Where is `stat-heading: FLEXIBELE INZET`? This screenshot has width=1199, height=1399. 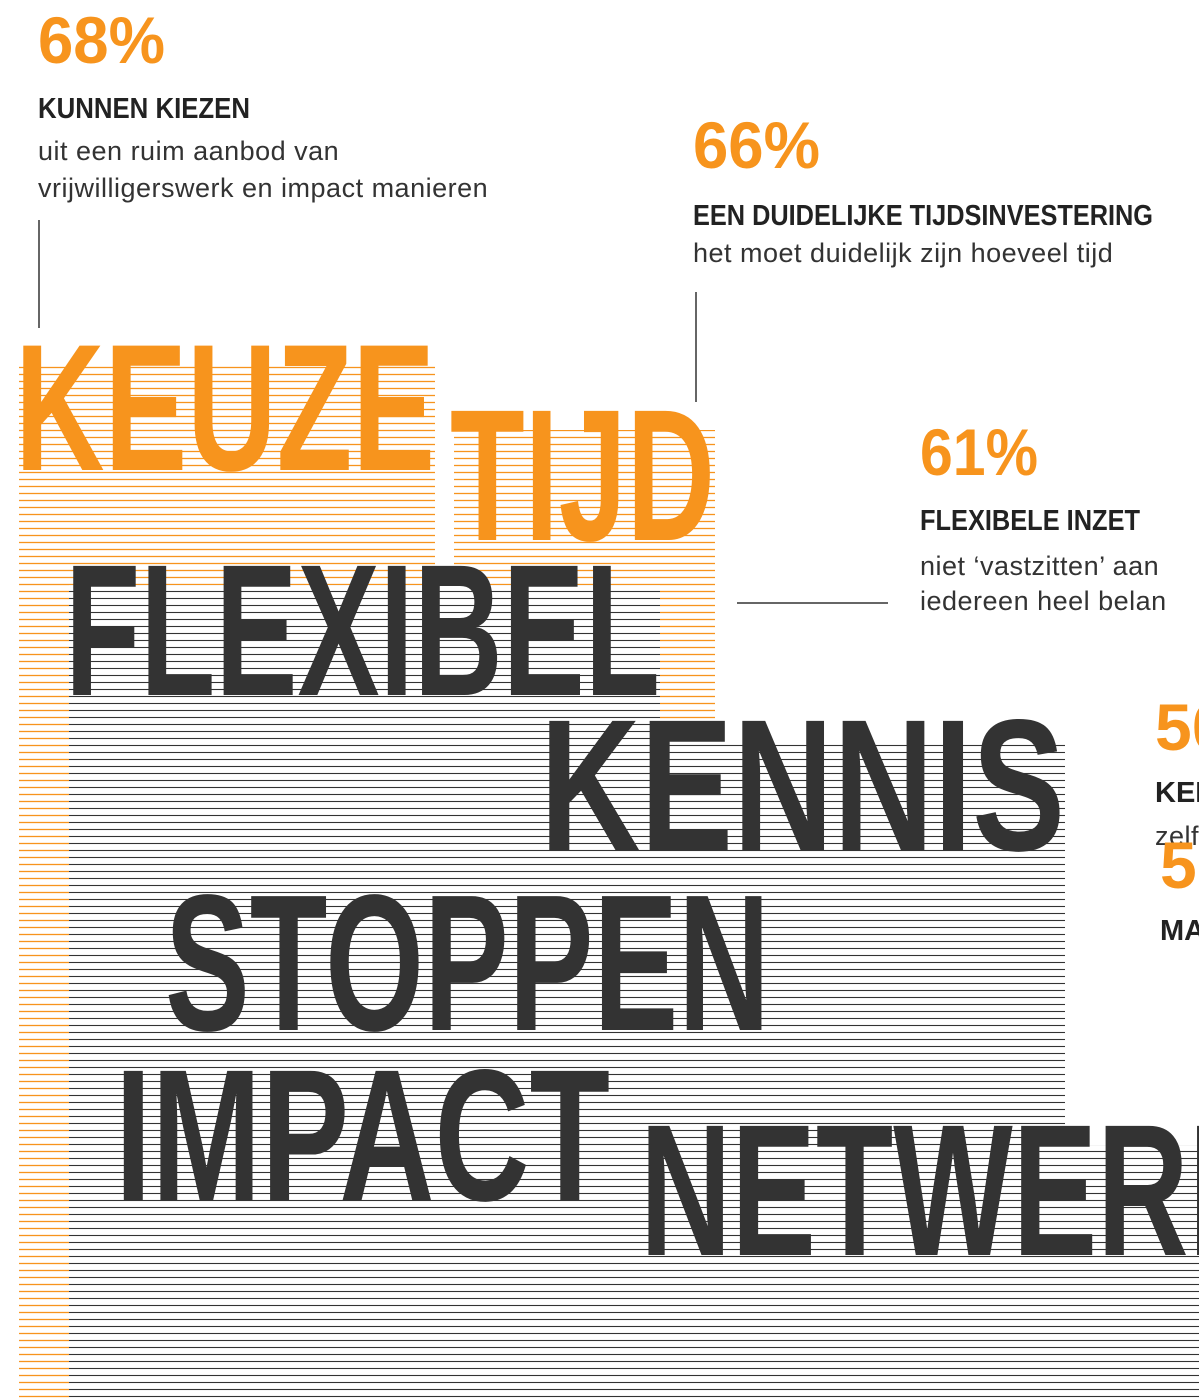
stat-heading: FLEXIBELE INZET is located at coordinates (1030, 521).